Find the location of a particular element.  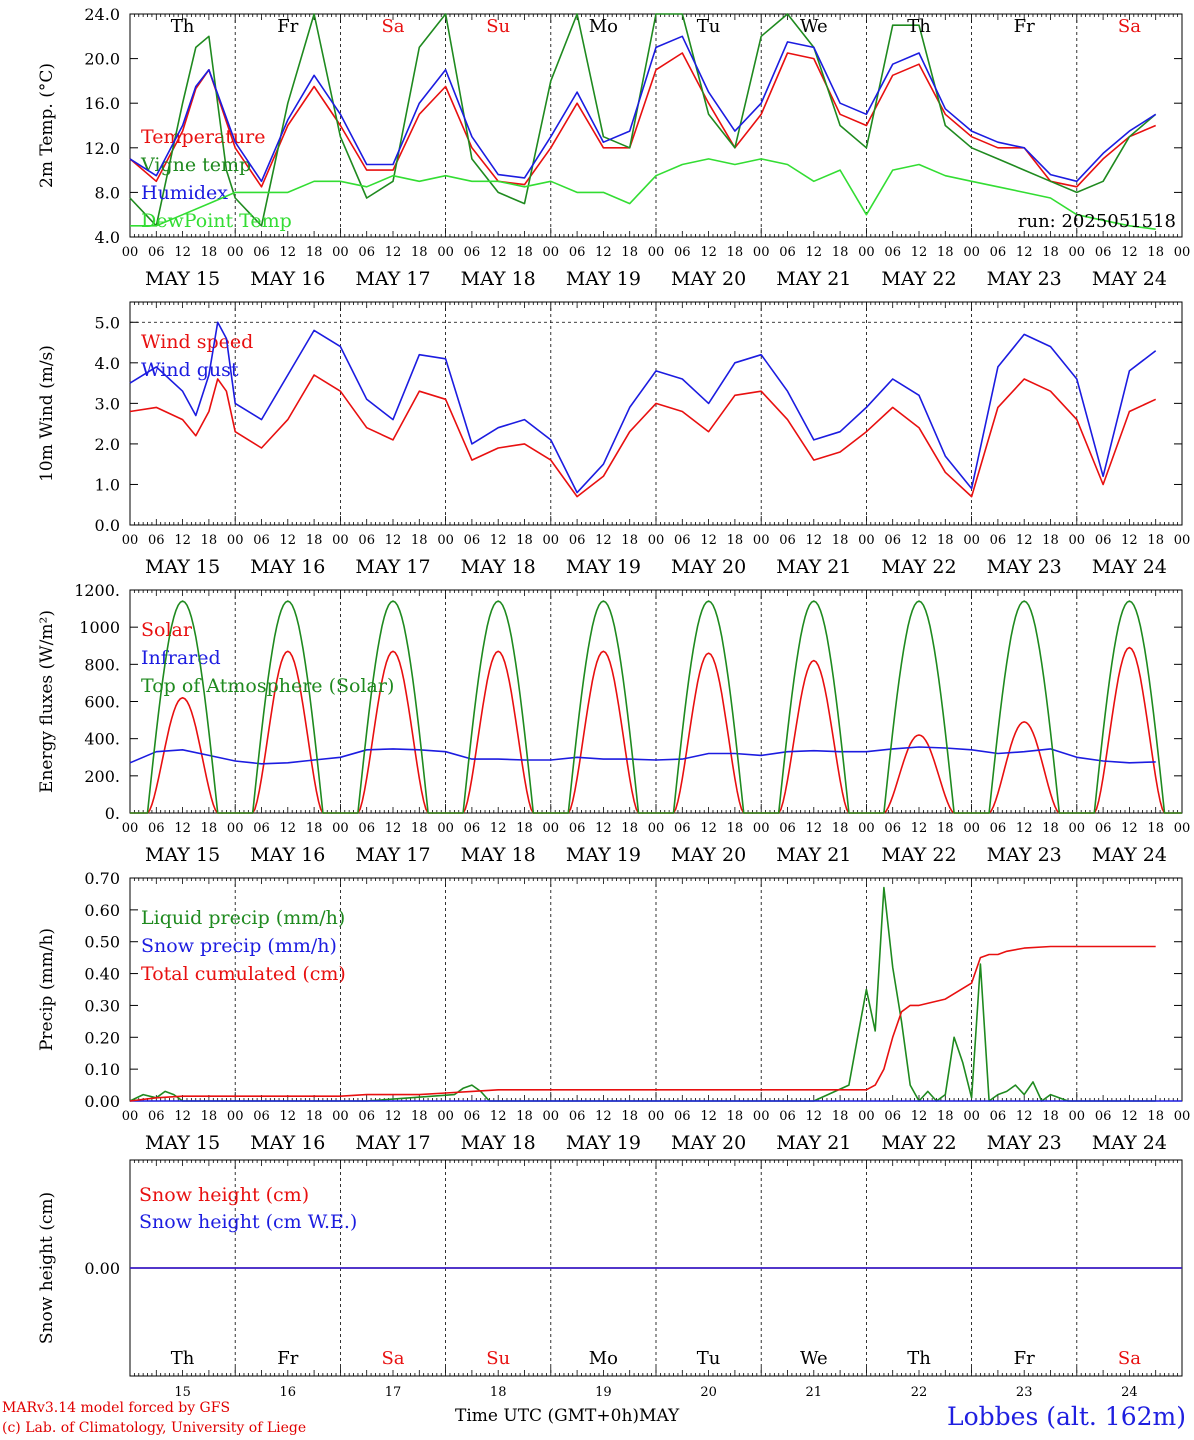

y-tick-label: 400. is located at coordinates (102, 739).